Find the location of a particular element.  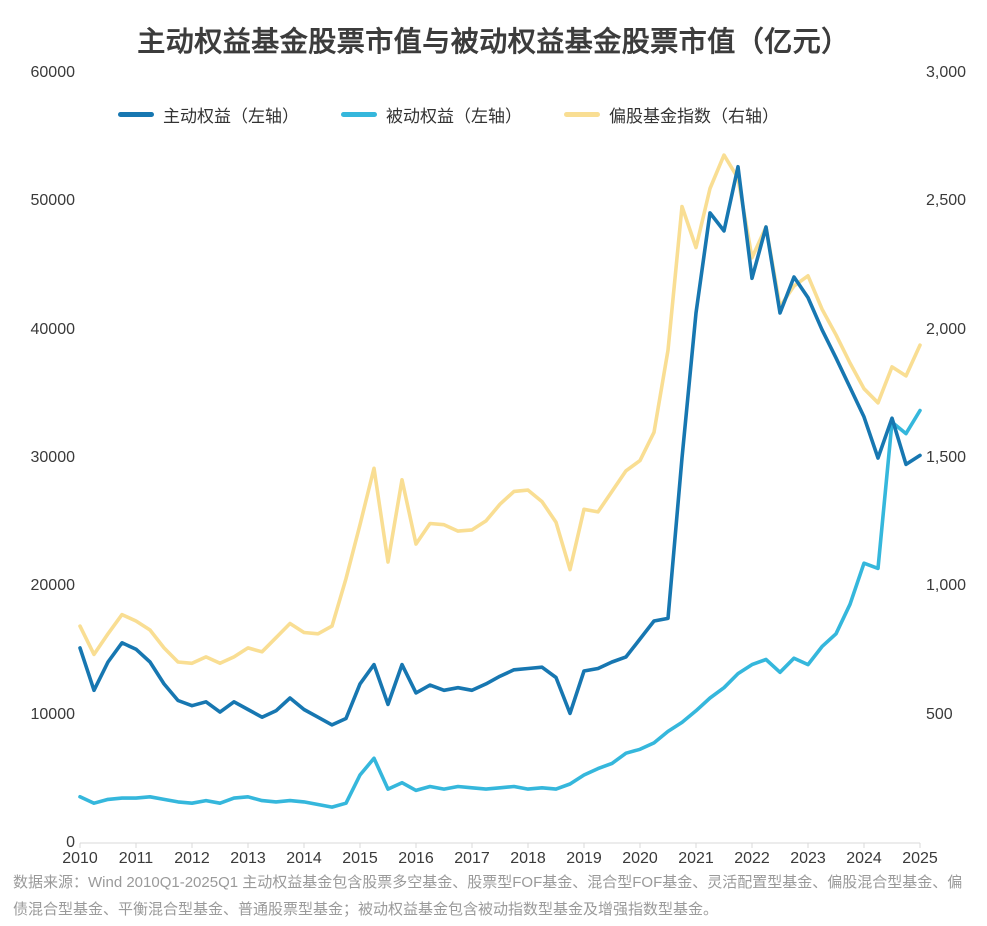

x-axis-tick-label: 2012 is located at coordinates (192, 858).